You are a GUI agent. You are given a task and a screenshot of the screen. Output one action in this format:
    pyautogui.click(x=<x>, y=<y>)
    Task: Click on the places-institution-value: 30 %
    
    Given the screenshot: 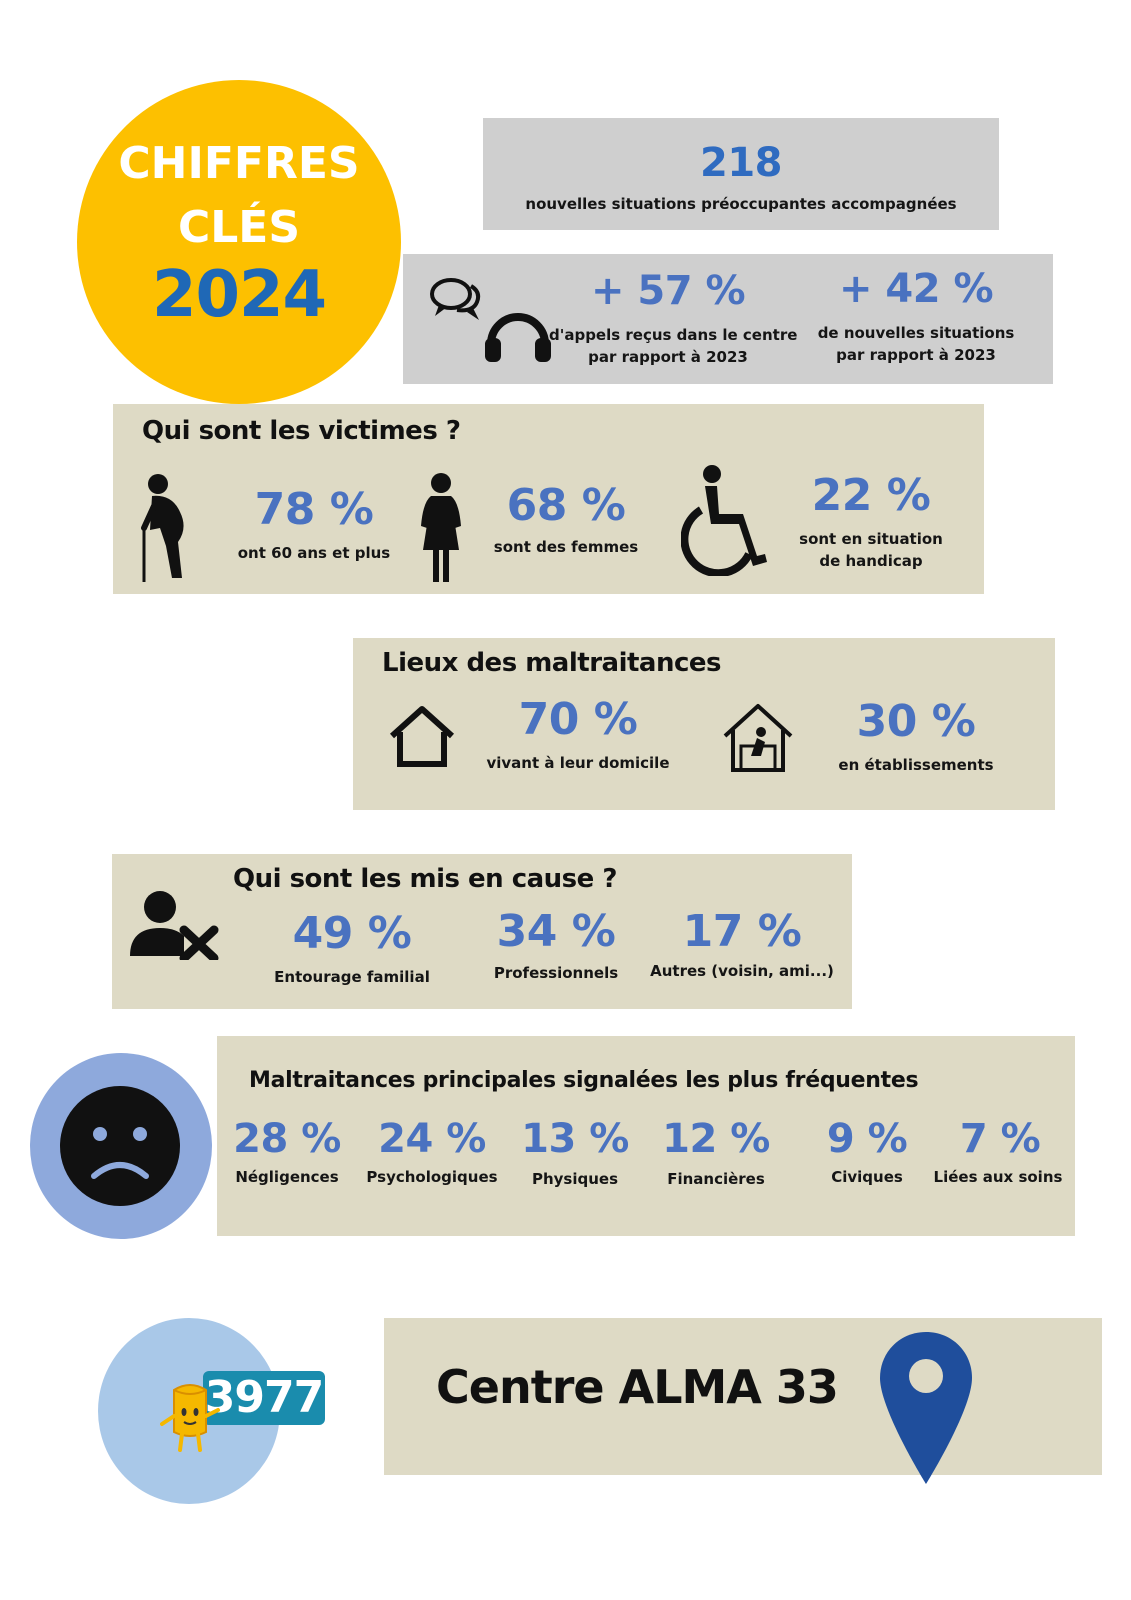 What is the action you would take?
    pyautogui.click(x=916, y=721)
    